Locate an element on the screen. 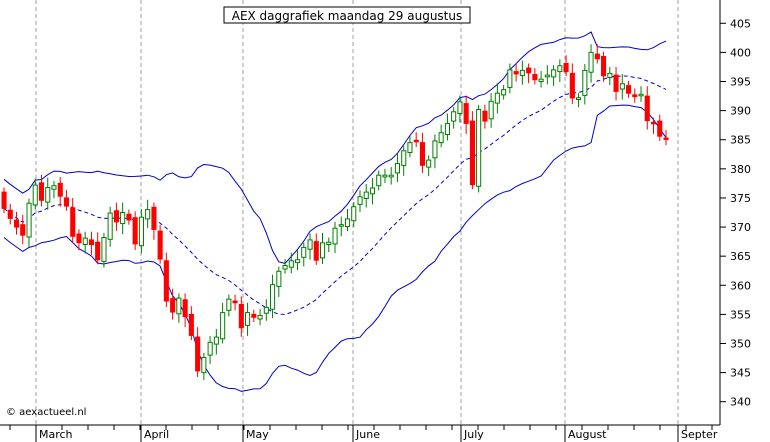  y-tick-label: 345 is located at coordinates (740, 373).